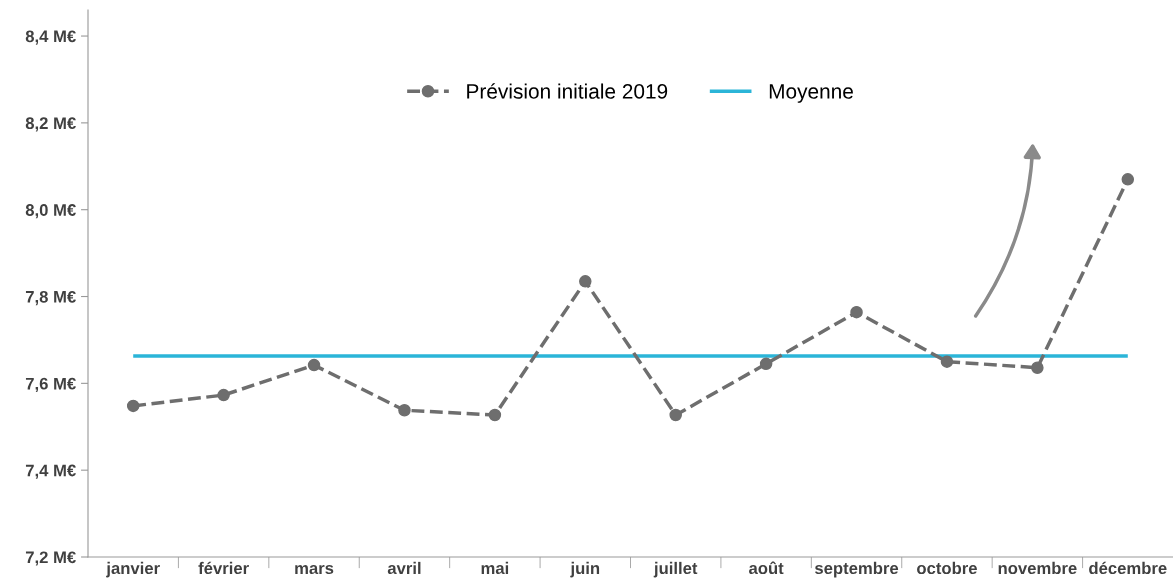 The image size is (1173, 586). What do you see at coordinates (856, 569) in the screenshot?
I see `x-tick-label: septembre` at bounding box center [856, 569].